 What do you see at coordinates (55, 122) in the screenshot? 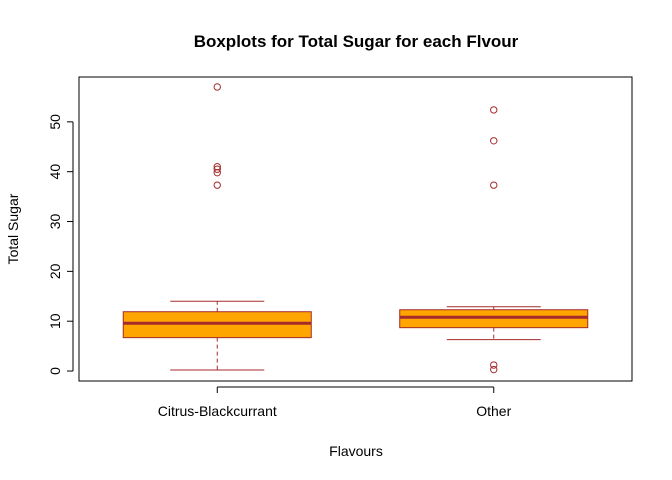
I see `y-tick-label: 50` at bounding box center [55, 122].